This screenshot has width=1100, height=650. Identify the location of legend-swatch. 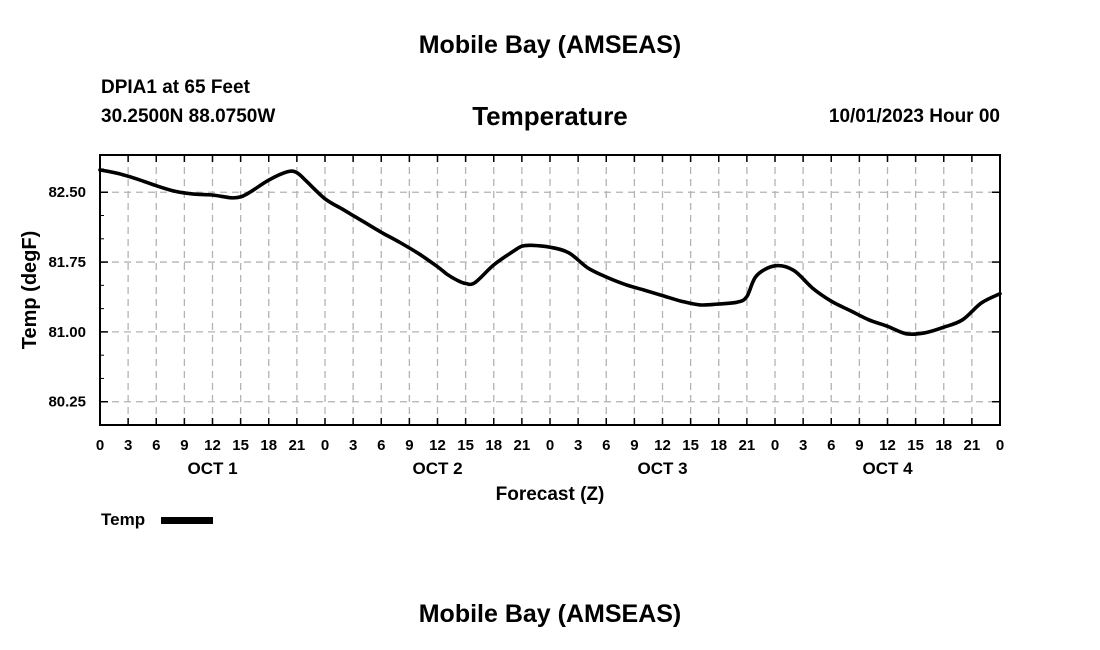
(187, 520).